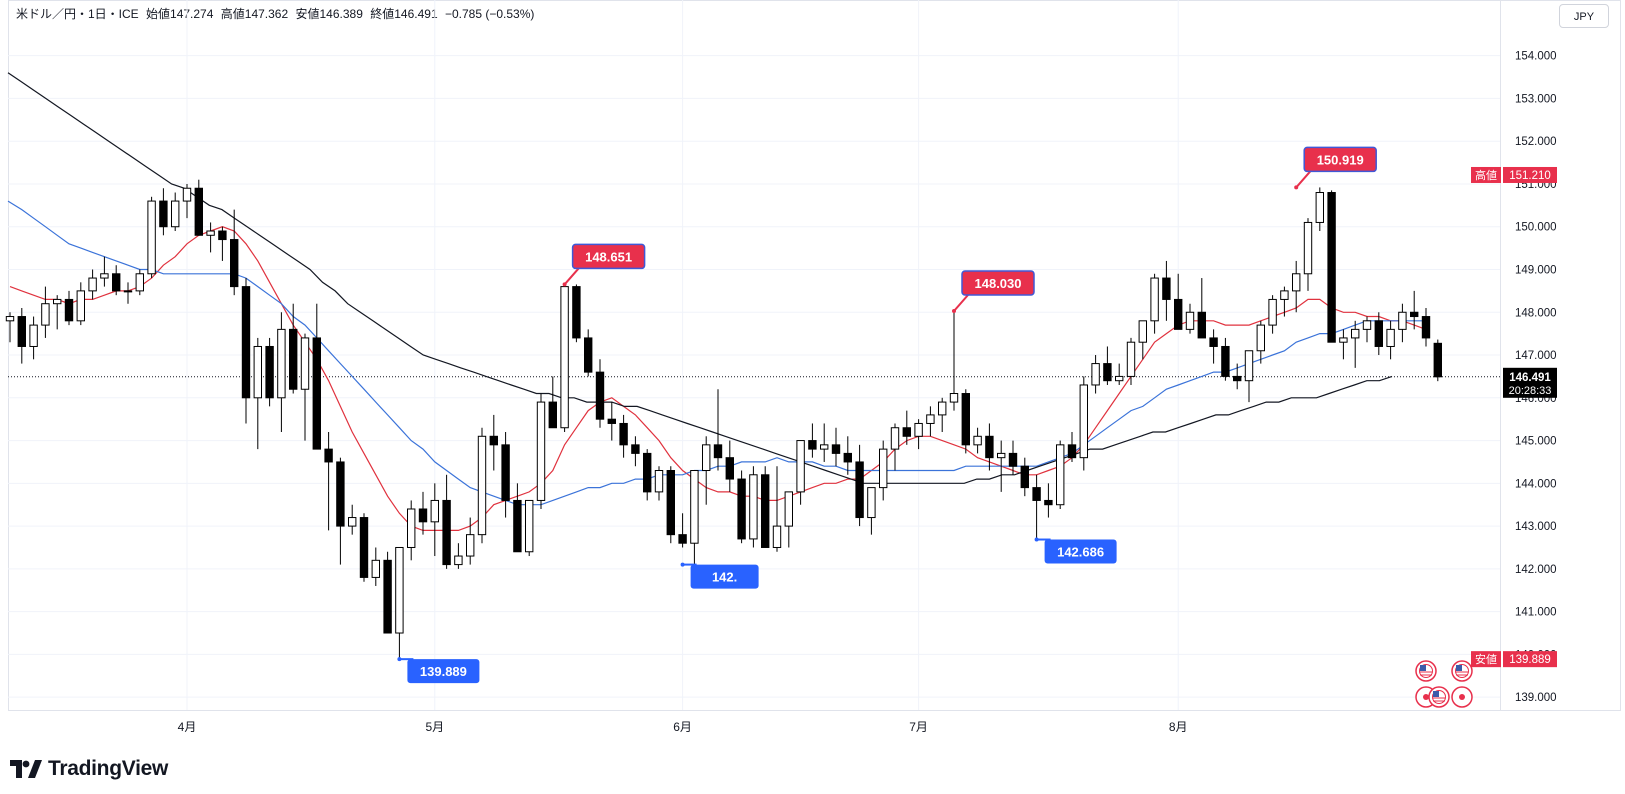 The height and width of the screenshot is (794, 1625). Describe the element at coordinates (89, 769) in the screenshot. I see `tradingview-logo: TradingView` at that location.